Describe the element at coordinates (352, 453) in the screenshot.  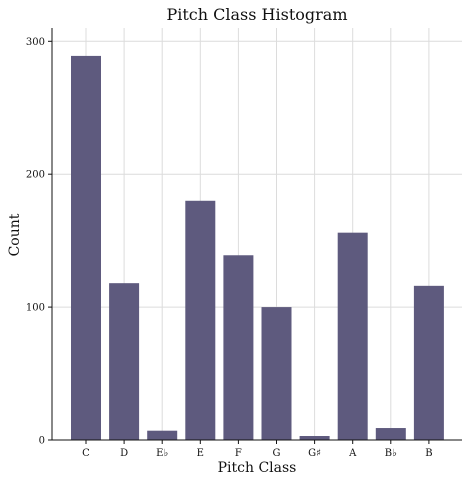
I see `x-tick-label: A` at that location.